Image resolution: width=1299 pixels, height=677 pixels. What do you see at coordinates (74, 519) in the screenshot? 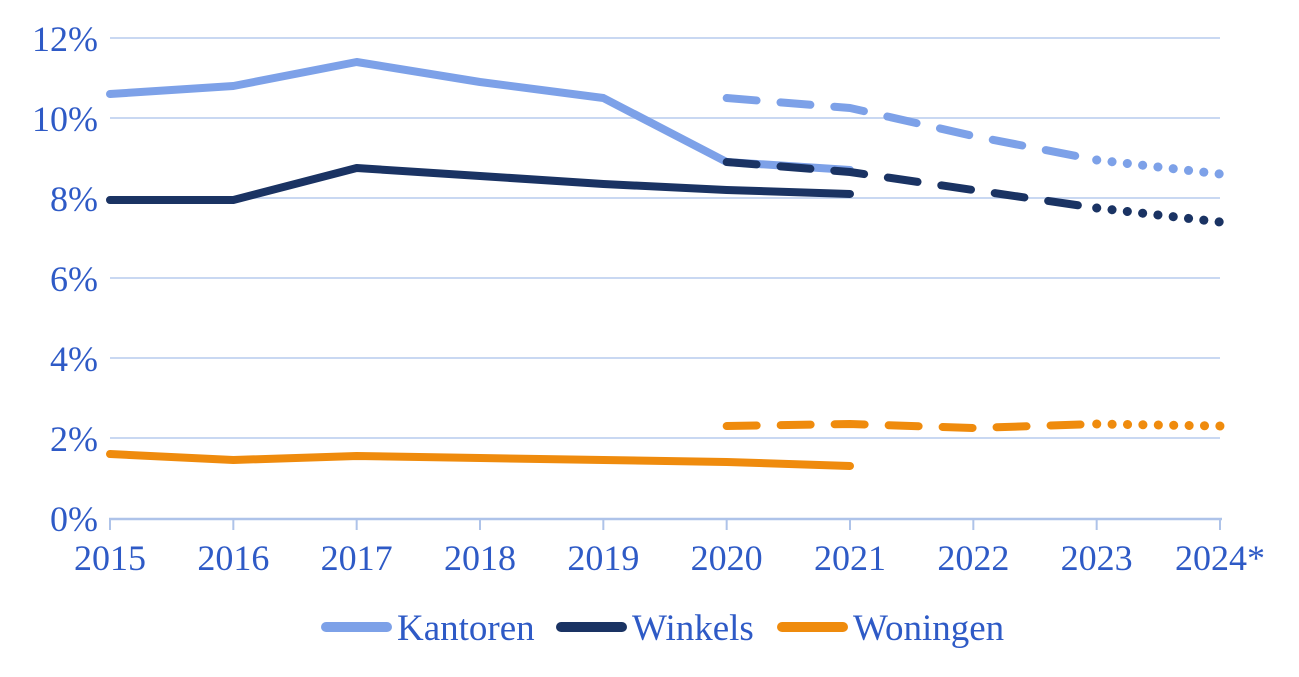
I see `y-tick-label-0%: 0%` at bounding box center [74, 519].